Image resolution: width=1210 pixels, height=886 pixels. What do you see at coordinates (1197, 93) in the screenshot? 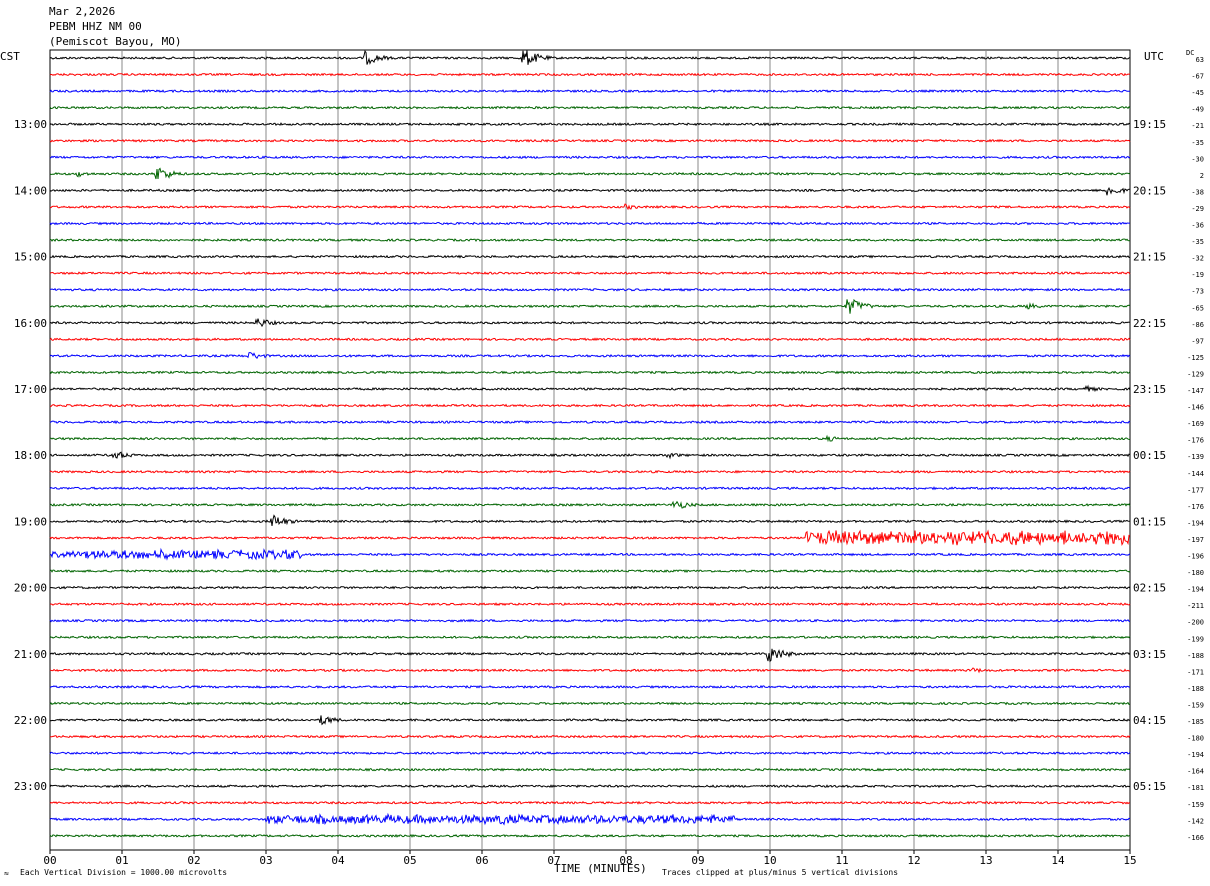
I see `dc-offset-label: -45` at bounding box center [1197, 93].